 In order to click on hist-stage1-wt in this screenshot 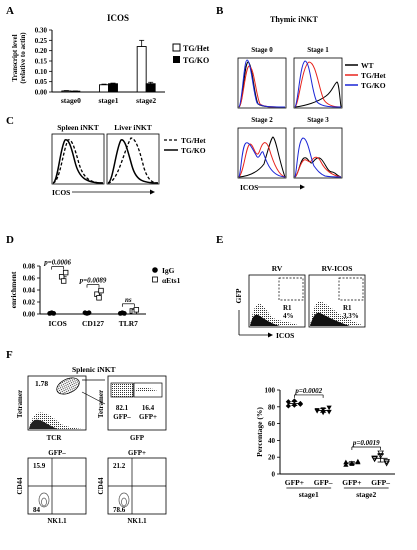, I will do `click(318, 94)`.